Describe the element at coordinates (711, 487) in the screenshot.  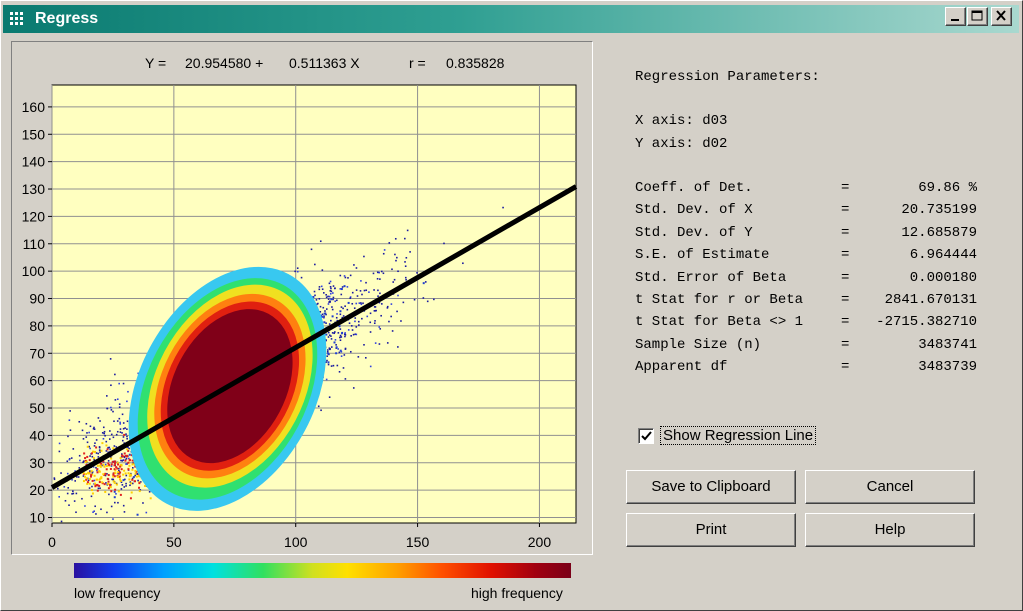
I see `save-to-clipboard-button: Save to Clipboard` at that location.